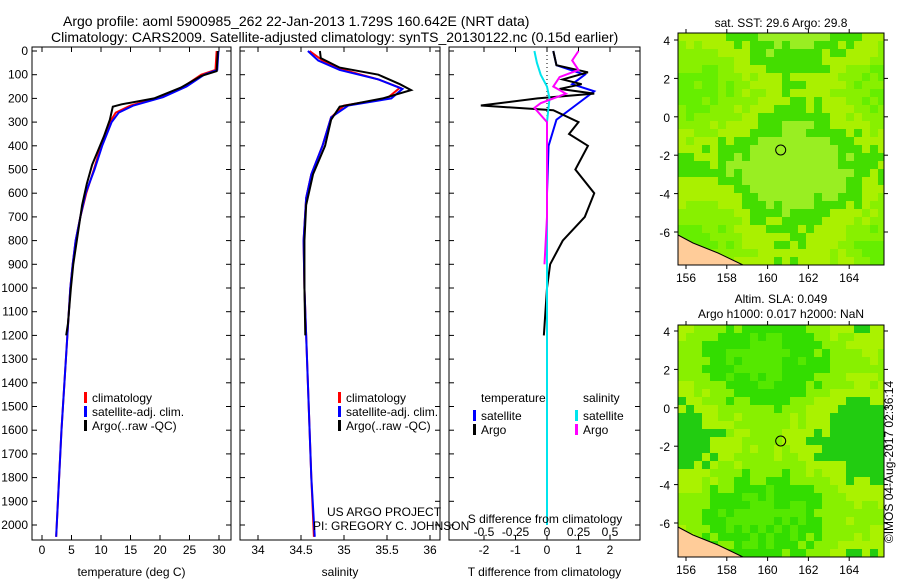 The height and width of the screenshot is (580, 900). Describe the element at coordinates (14, 359) in the screenshot. I see `y-tick-label: 1300` at that location.